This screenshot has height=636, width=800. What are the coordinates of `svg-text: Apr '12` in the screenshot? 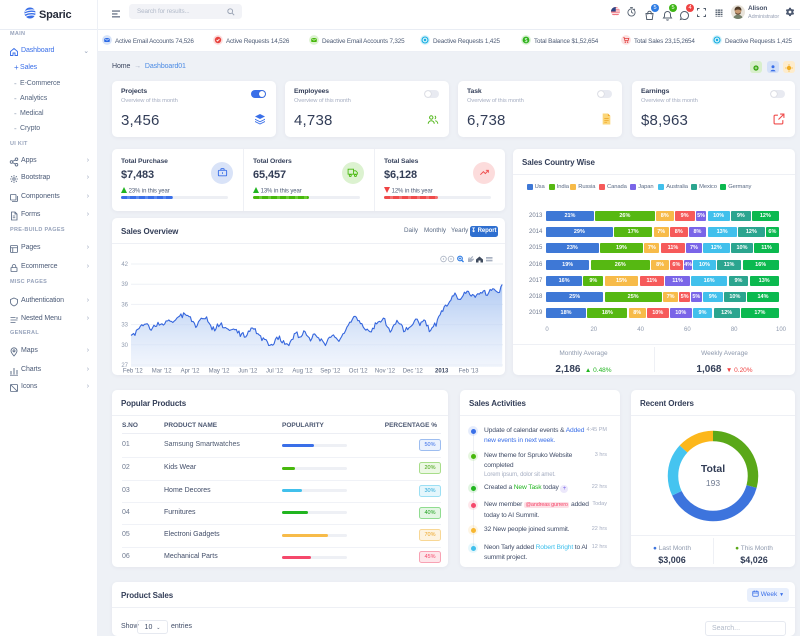 It's located at (190, 372).